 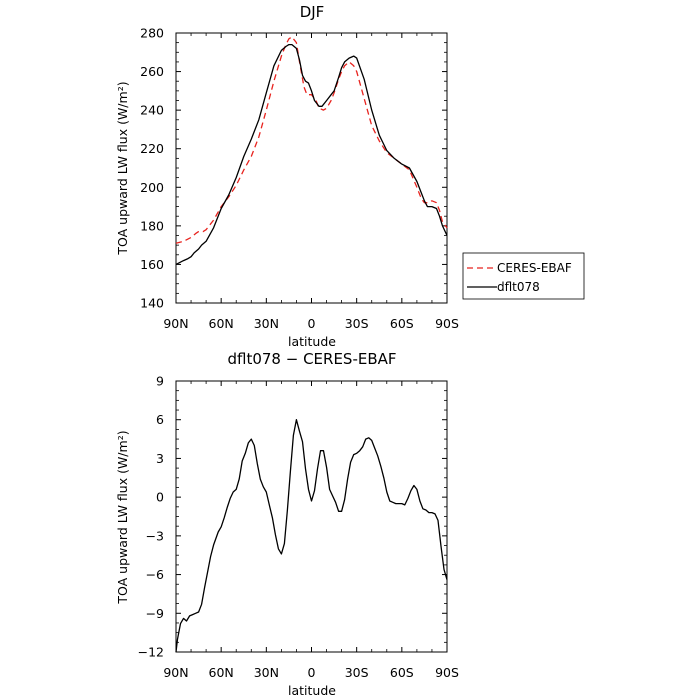 I want to click on y-tick-label: 280, so click(x=152, y=33).